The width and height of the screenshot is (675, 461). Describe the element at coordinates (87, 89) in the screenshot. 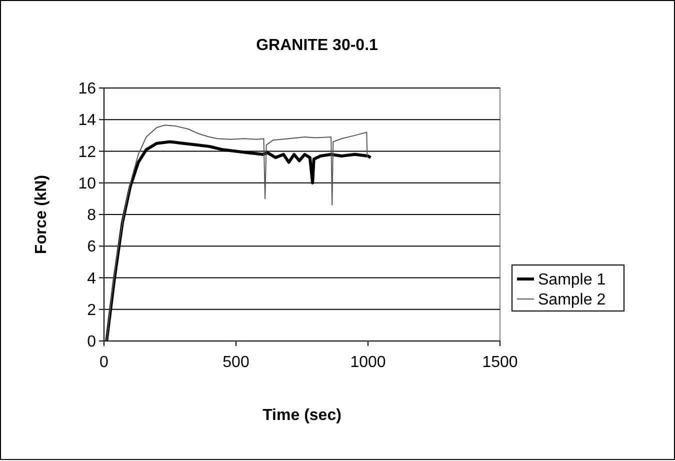

I see `y-tick-label: 16` at that location.